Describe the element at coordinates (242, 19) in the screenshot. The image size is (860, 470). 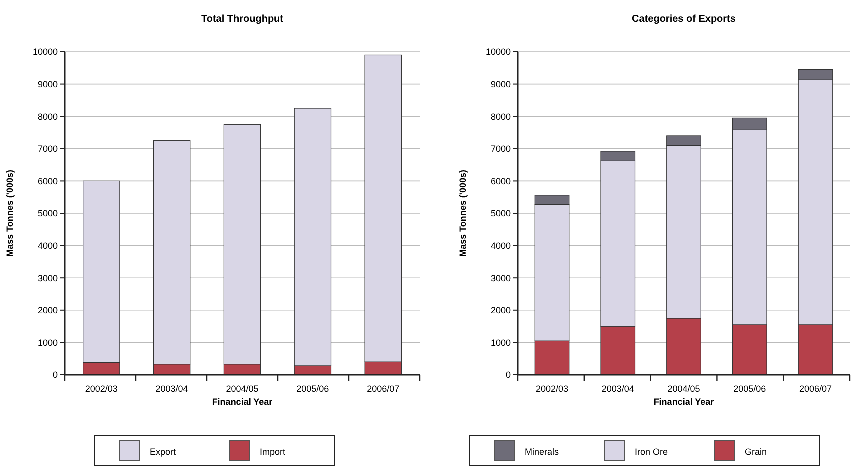
I see `chart-title: Total Throughput` at that location.